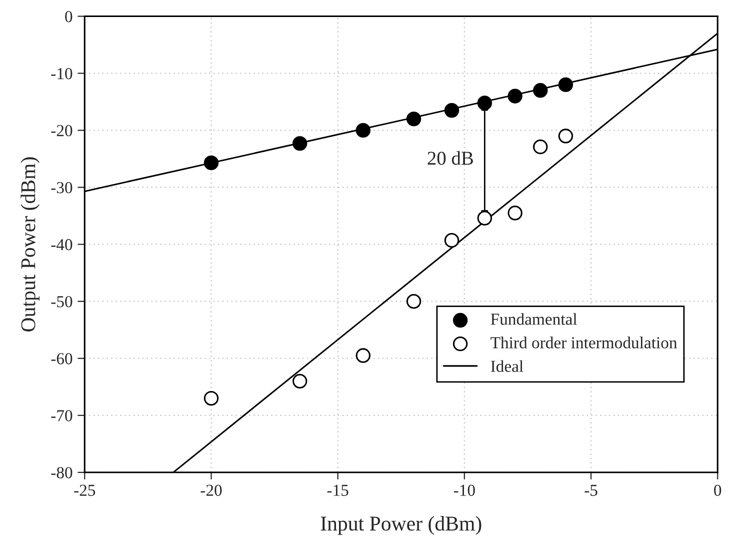 This screenshot has height=543, width=736. I want to click on x-tick-label: -15, so click(337, 490).